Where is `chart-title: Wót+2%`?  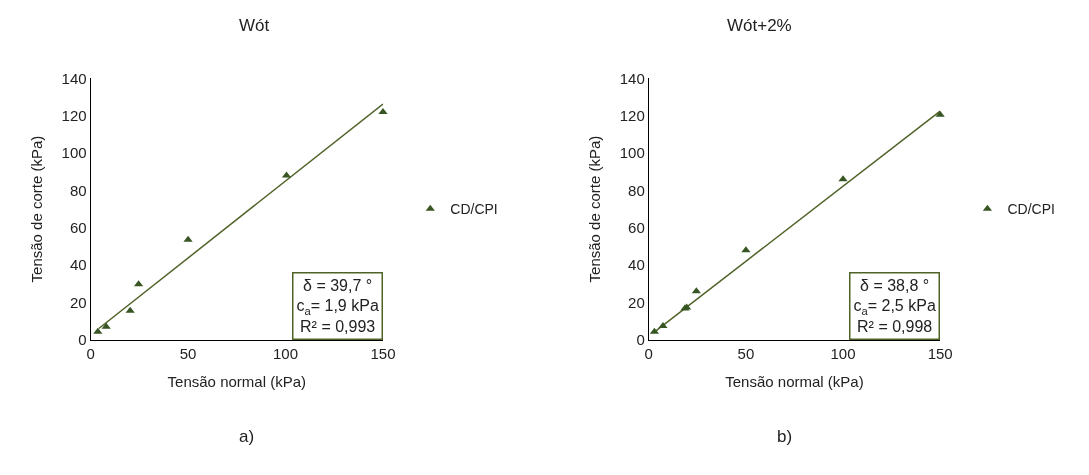
chart-title: Wót+2% is located at coordinates (759, 25).